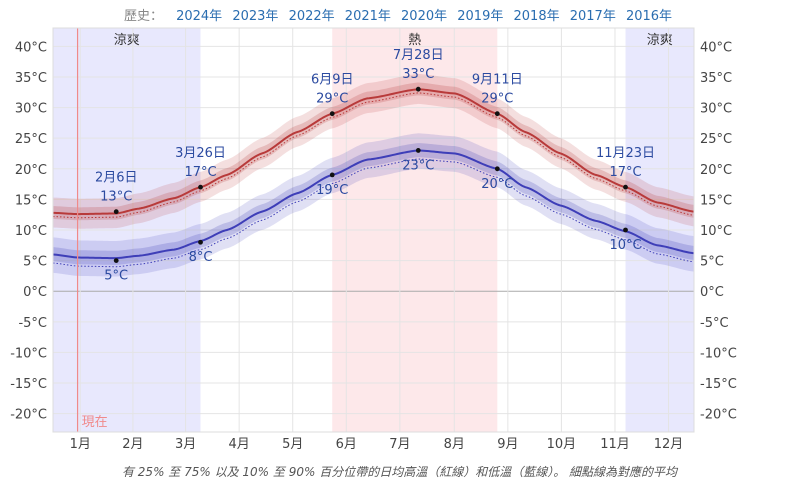 The width and height of the screenshot is (799, 484). I want to click on y-tick-label-right: 25°C, so click(716, 139).